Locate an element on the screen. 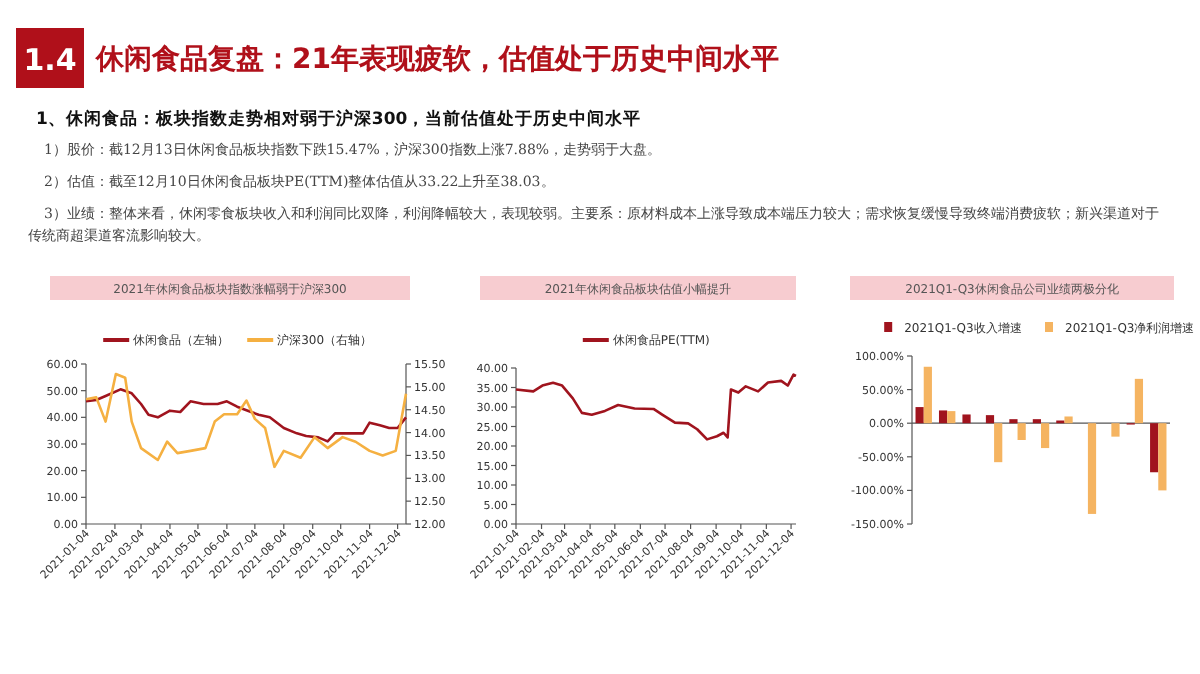 The width and height of the screenshot is (1200, 674). text: 1.4 is located at coordinates (50, 60).